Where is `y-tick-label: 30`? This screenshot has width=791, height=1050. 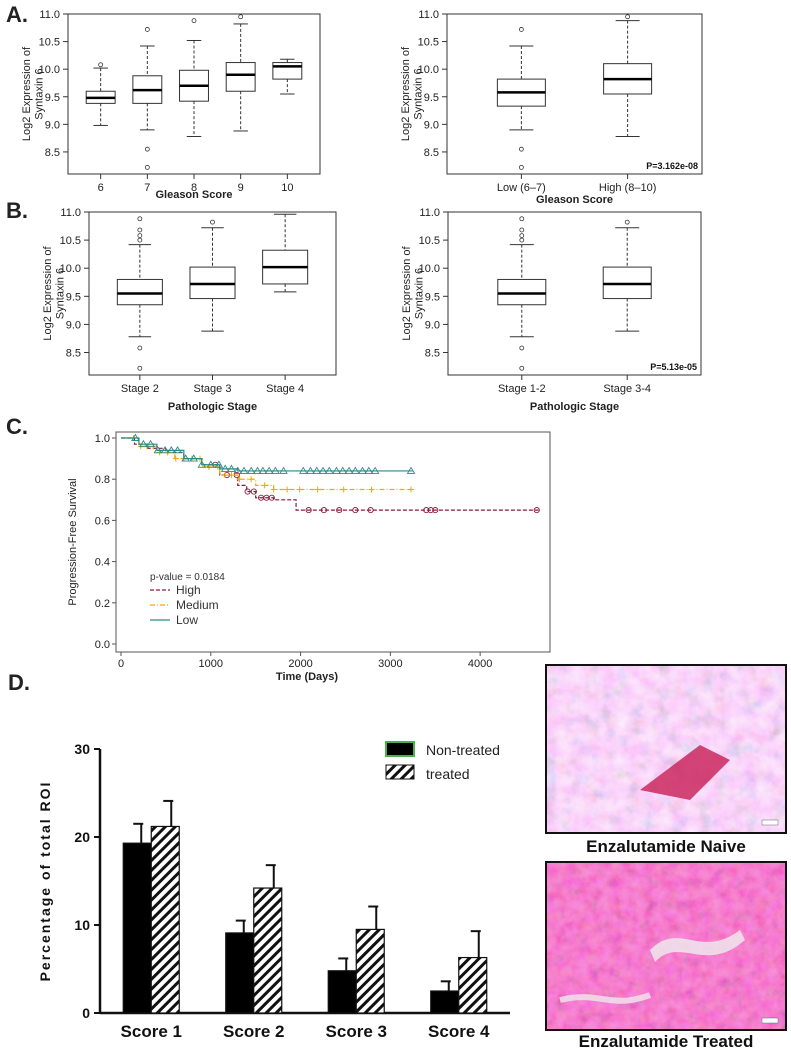
y-tick-label: 30 is located at coordinates (82, 749).